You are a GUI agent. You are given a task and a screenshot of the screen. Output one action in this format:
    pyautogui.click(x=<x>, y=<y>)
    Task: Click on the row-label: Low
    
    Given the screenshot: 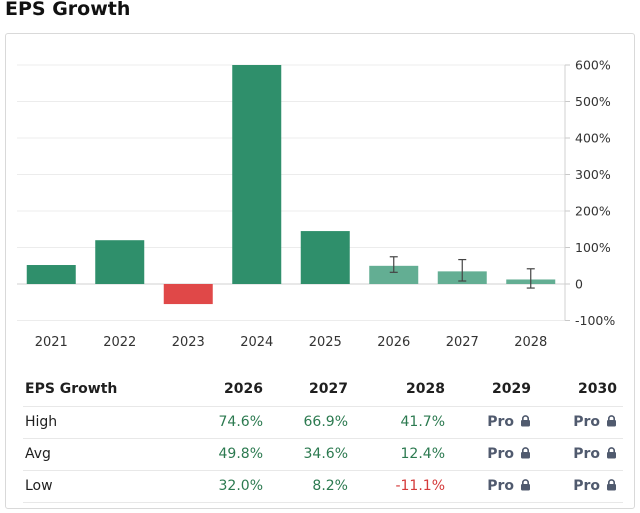 What is the action you would take?
    pyautogui.click(x=39, y=486)
    